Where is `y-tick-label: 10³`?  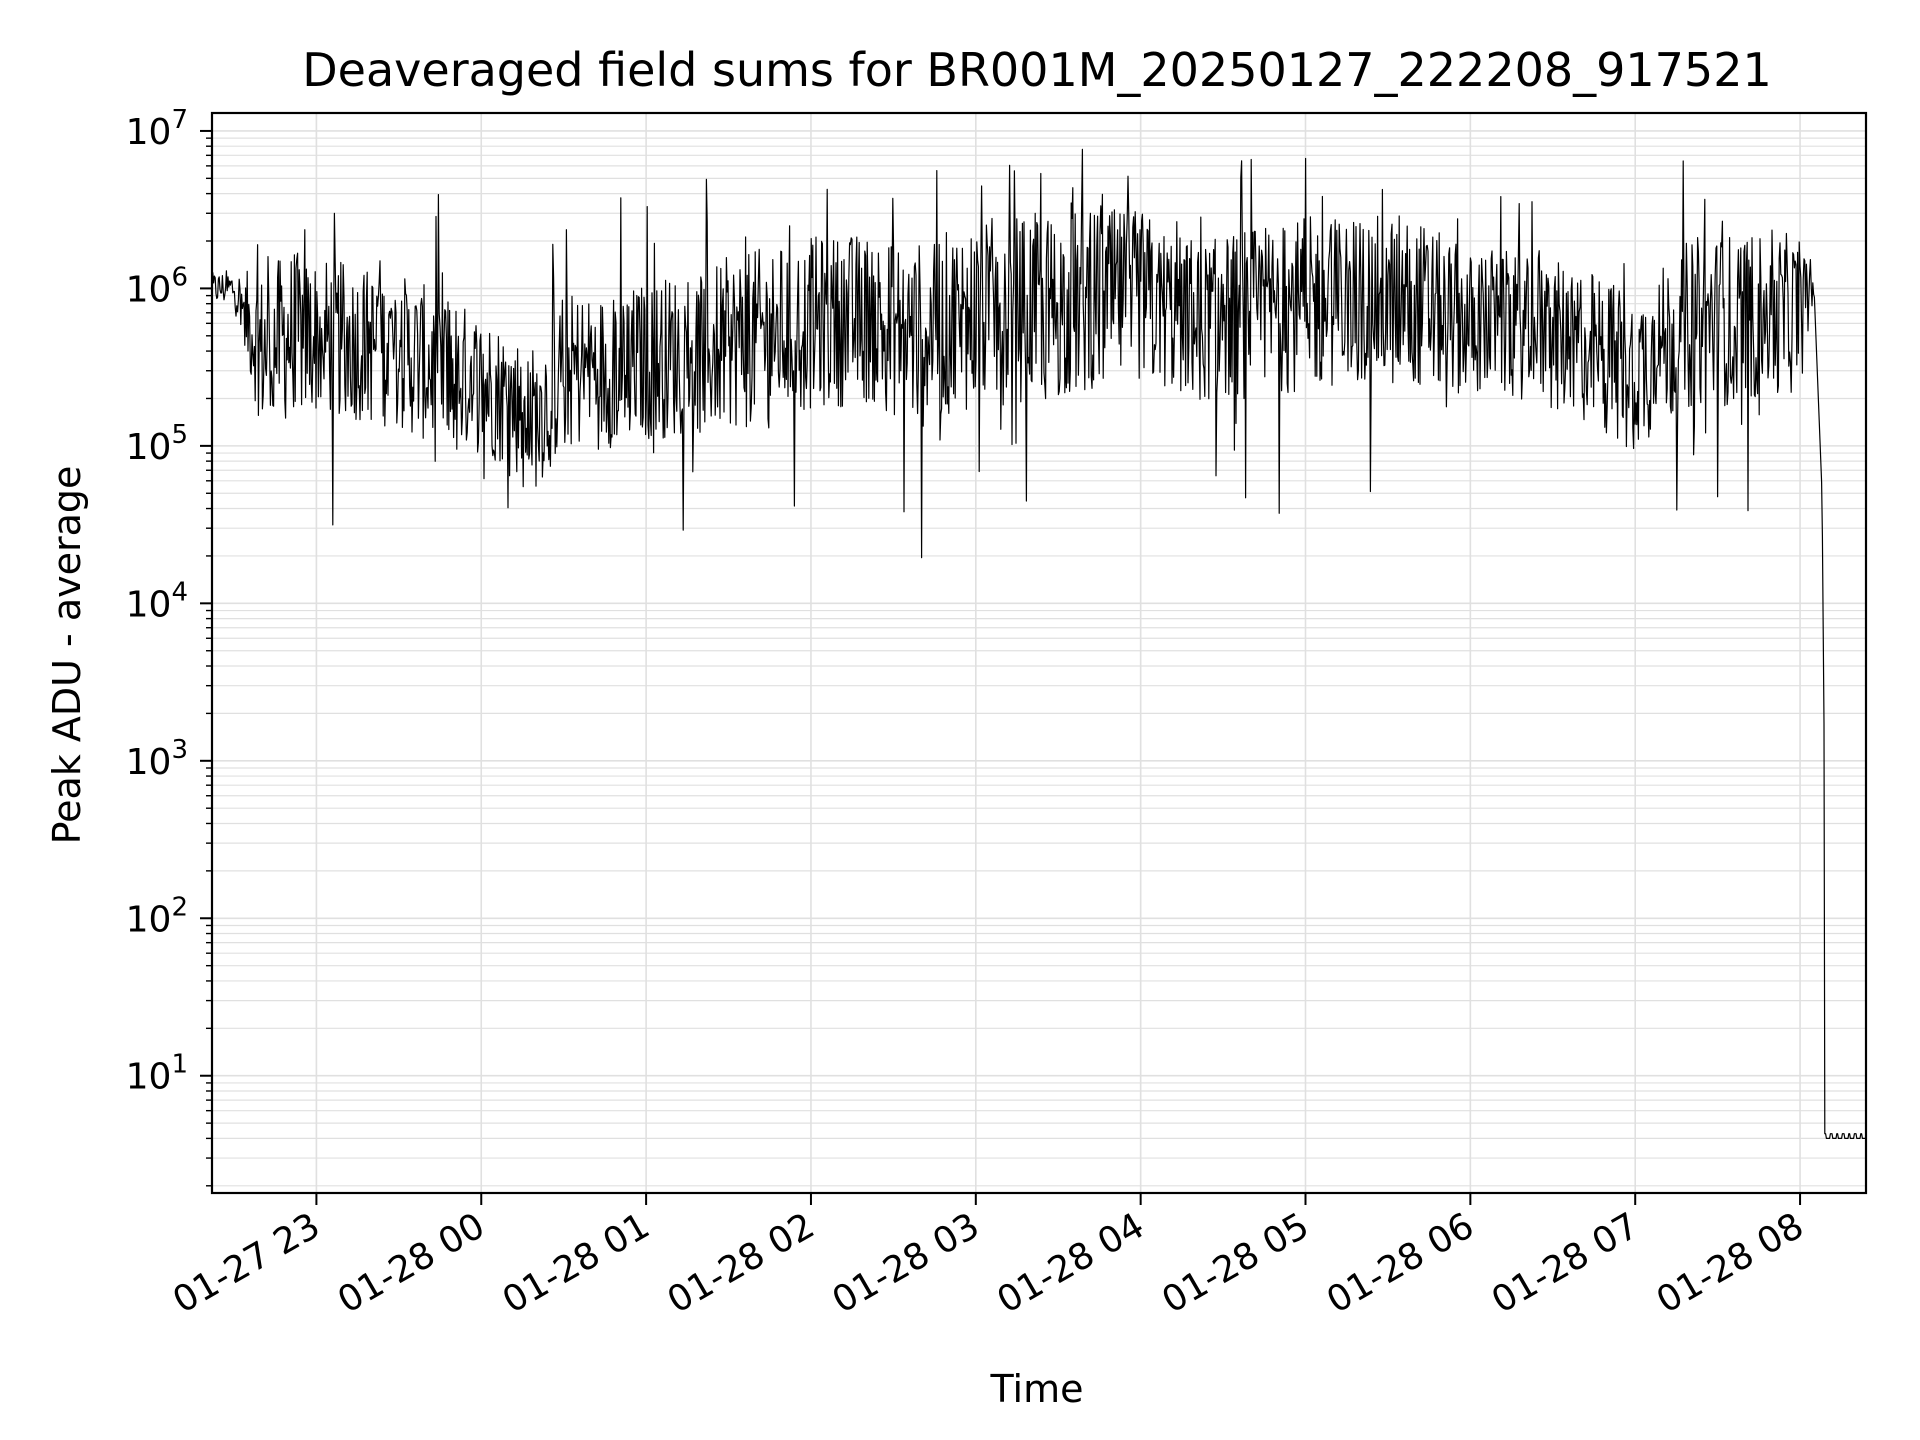
y-tick-label: 10³ is located at coordinates (157, 759).